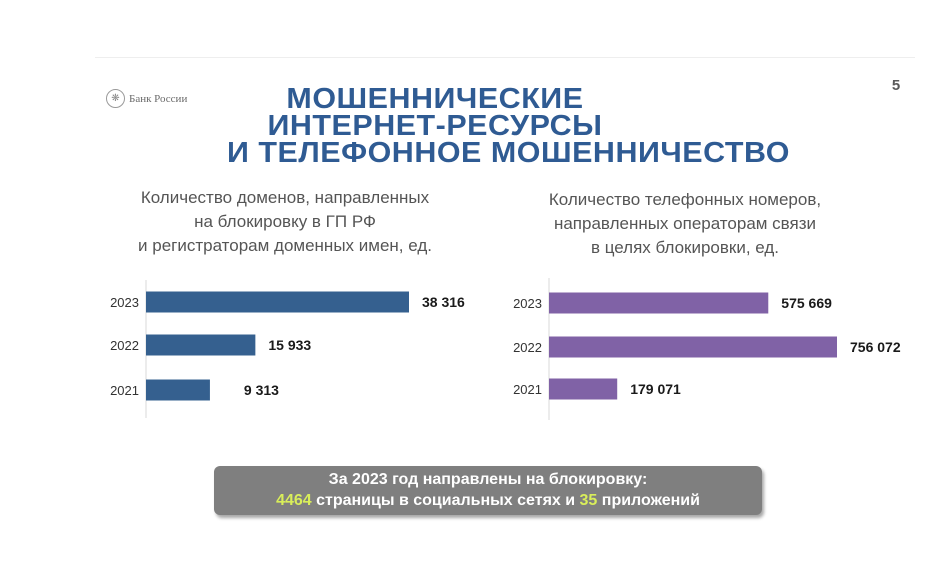 The height and width of the screenshot is (582, 925). What do you see at coordinates (583, 389) in the screenshot?
I see `chart-1-bar-2021` at bounding box center [583, 389].